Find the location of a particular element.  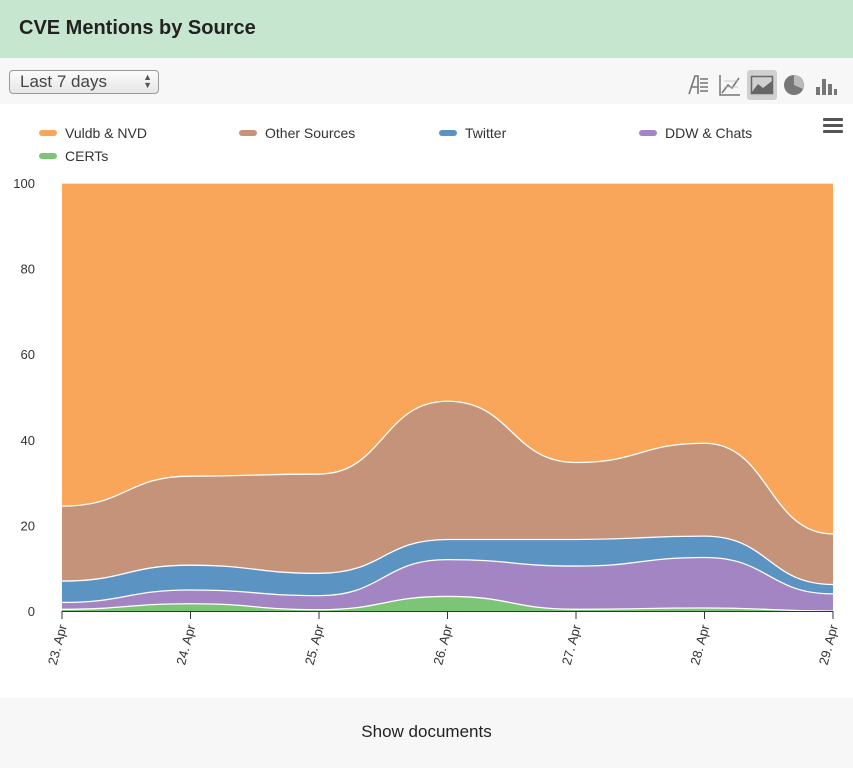

date-range-value: Last 7 days is located at coordinates (63, 81).